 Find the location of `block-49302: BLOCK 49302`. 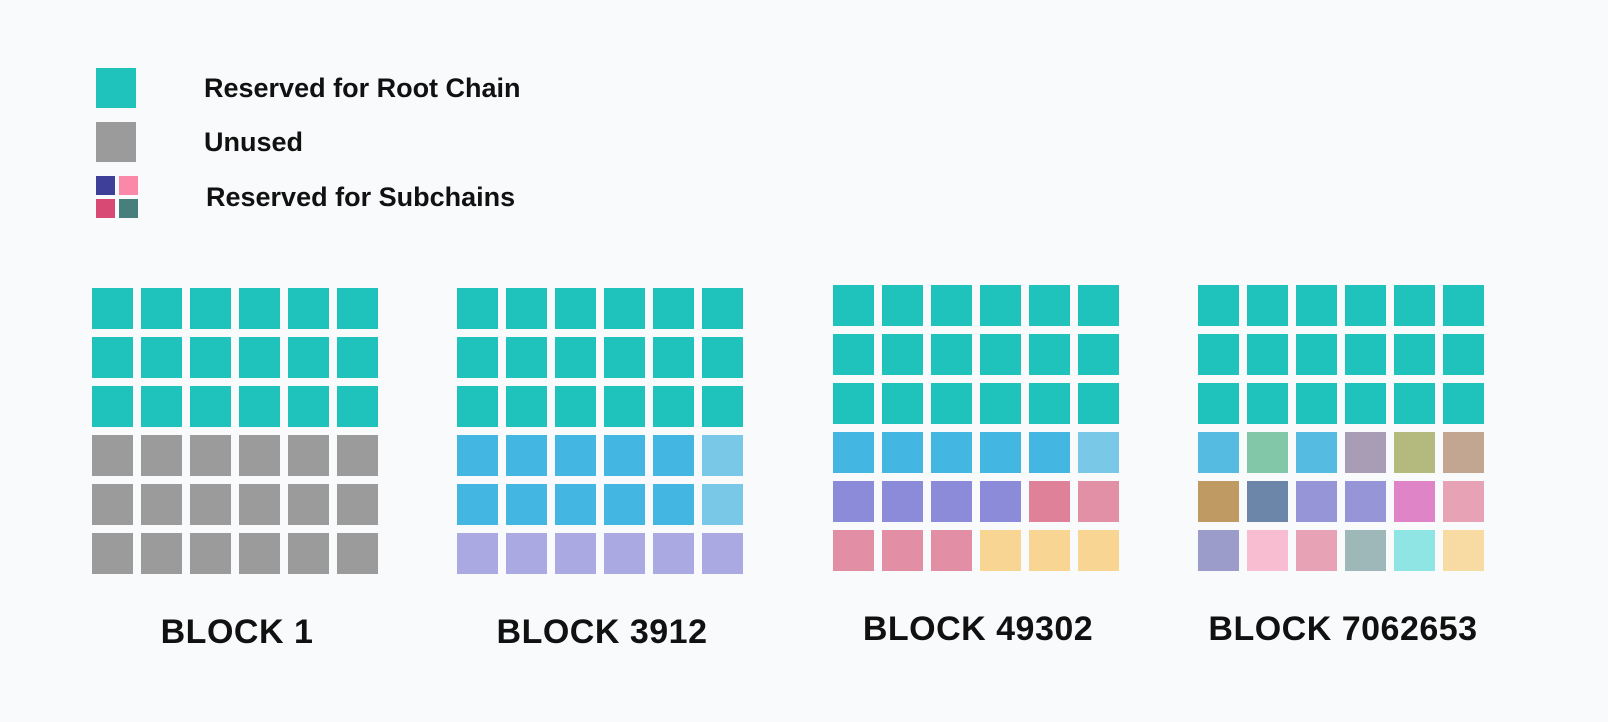

block-49302: BLOCK 49302 is located at coordinates (978, 466).